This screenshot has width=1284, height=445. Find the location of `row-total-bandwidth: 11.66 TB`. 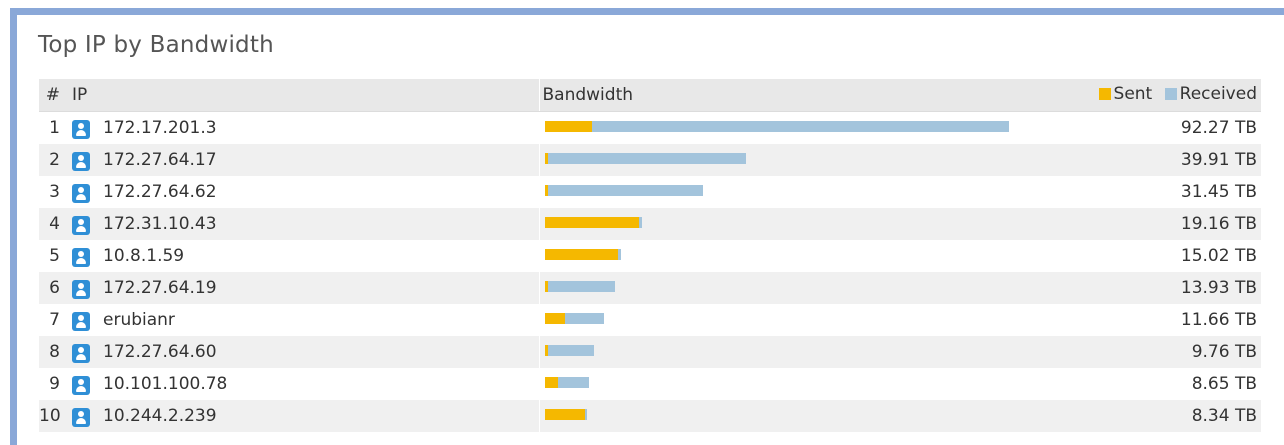

row-total-bandwidth: 11.66 TB is located at coordinates (1167, 319).